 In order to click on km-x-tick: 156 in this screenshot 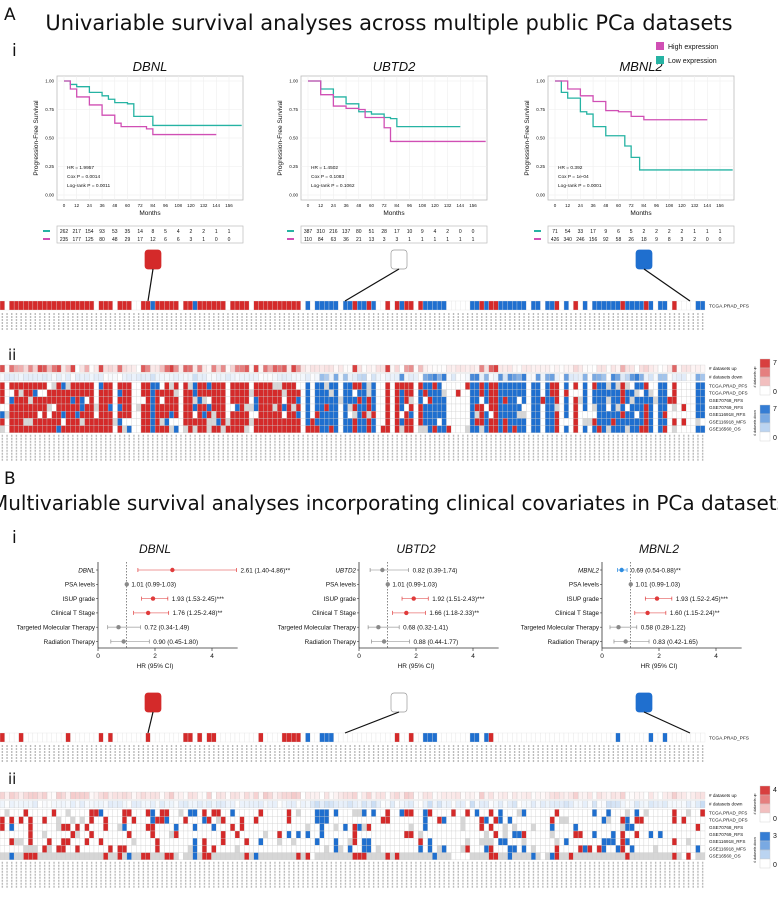, I will do `click(473, 205)`.